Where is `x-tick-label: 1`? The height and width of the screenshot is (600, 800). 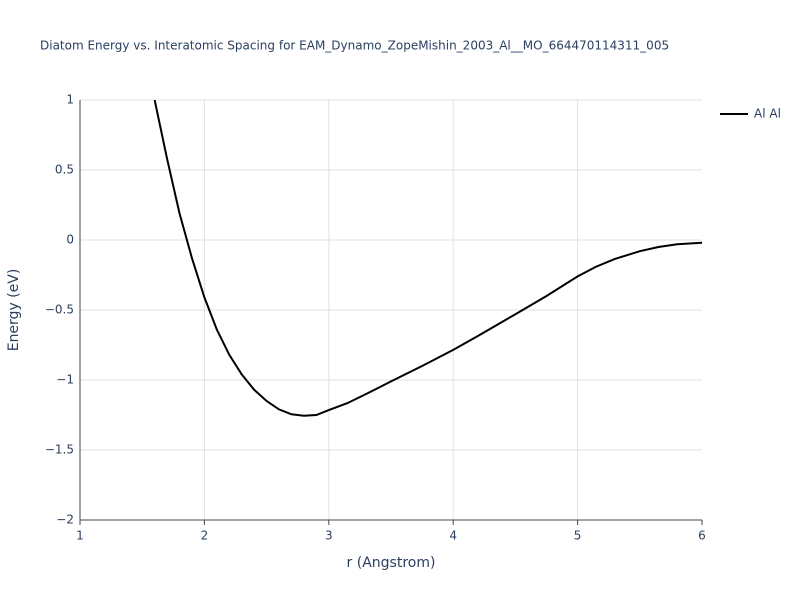 x-tick-label: 1 is located at coordinates (80, 536).